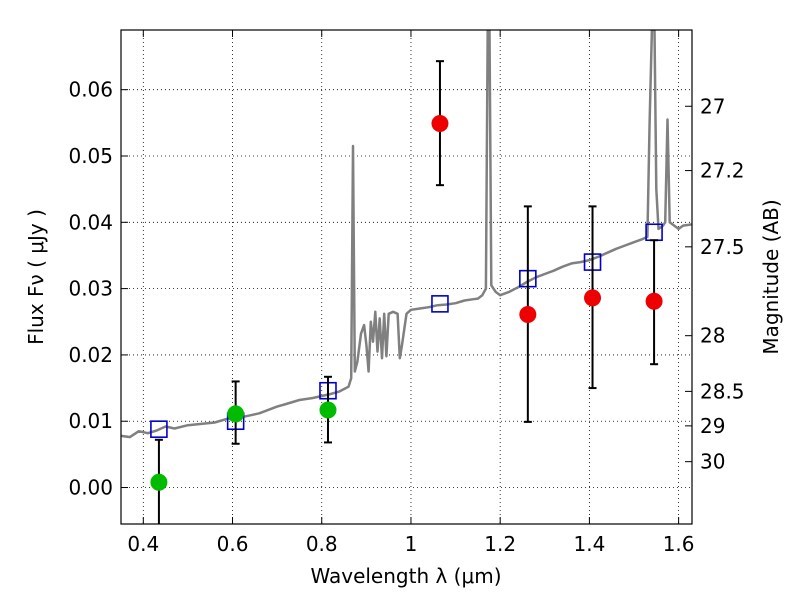 This screenshot has height=600, width=800. I want to click on right-tick-label: 30, so click(712, 462).